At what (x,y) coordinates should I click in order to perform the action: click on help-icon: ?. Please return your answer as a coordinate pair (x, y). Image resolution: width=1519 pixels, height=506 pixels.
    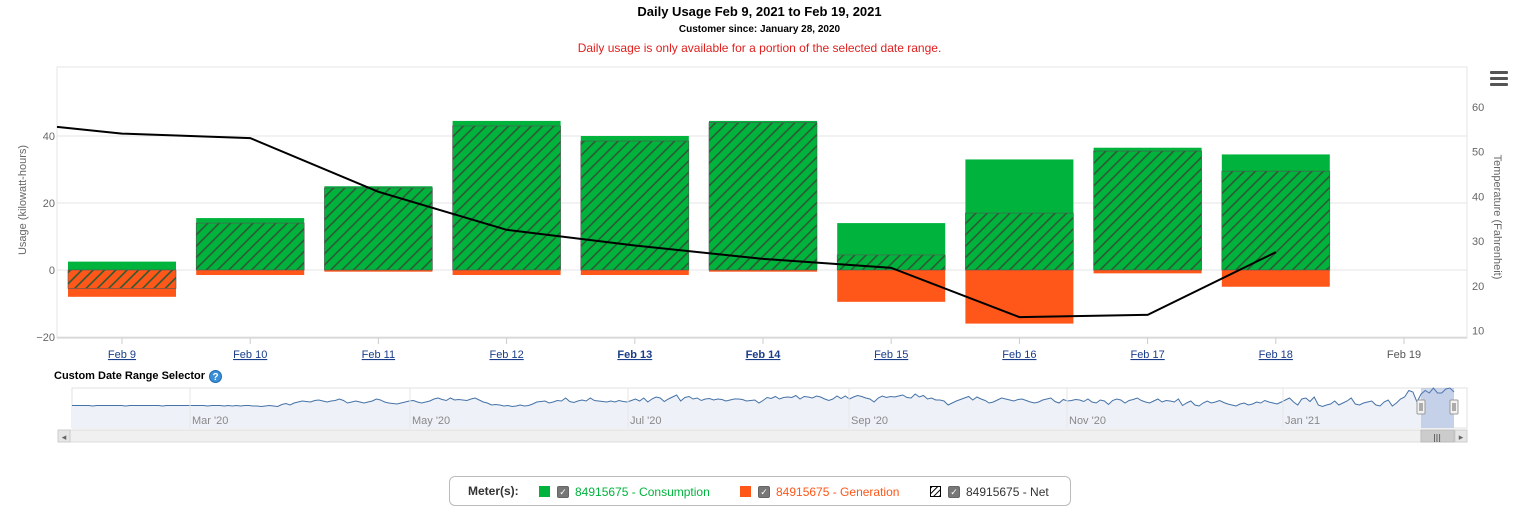
    Looking at the image, I should click on (215, 376).